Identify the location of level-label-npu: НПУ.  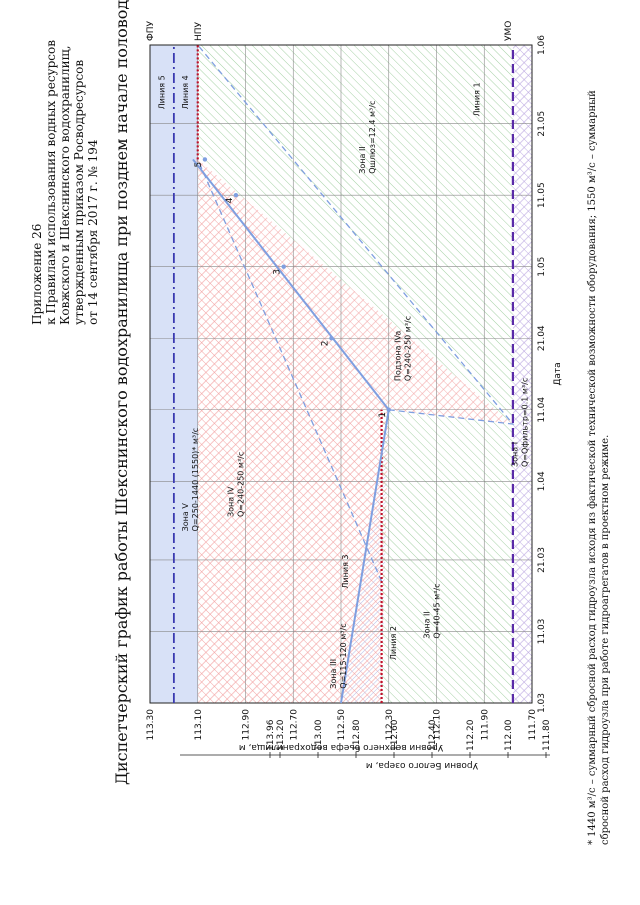
(199, 31).